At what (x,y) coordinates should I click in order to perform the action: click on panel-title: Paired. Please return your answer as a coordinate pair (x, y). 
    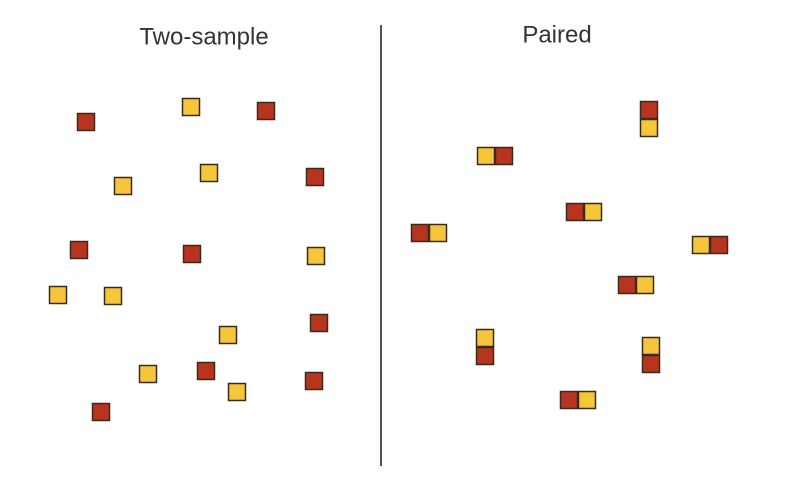
    Looking at the image, I should click on (556, 34).